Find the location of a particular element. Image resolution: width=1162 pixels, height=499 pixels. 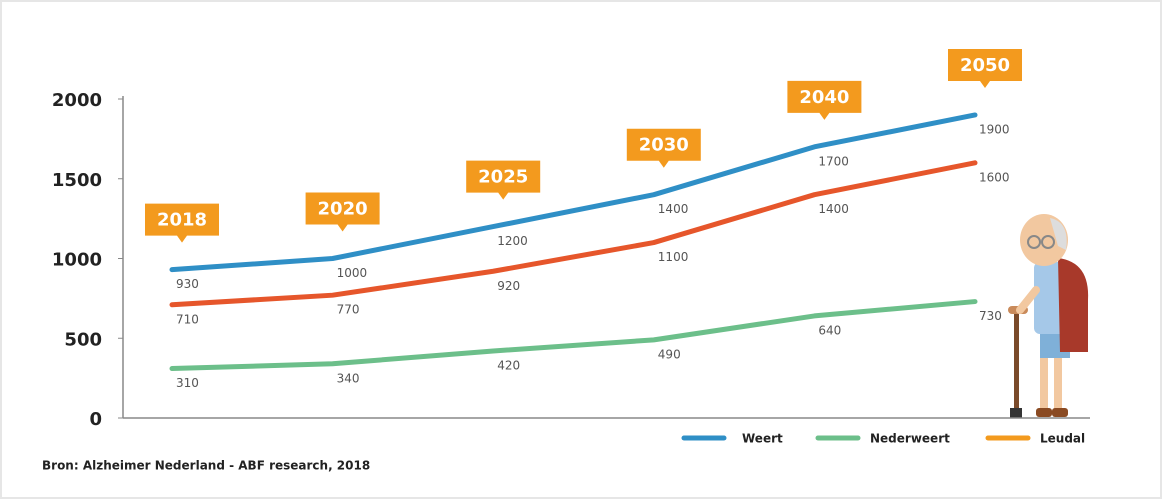

value-label: 730 is located at coordinates (990, 316).